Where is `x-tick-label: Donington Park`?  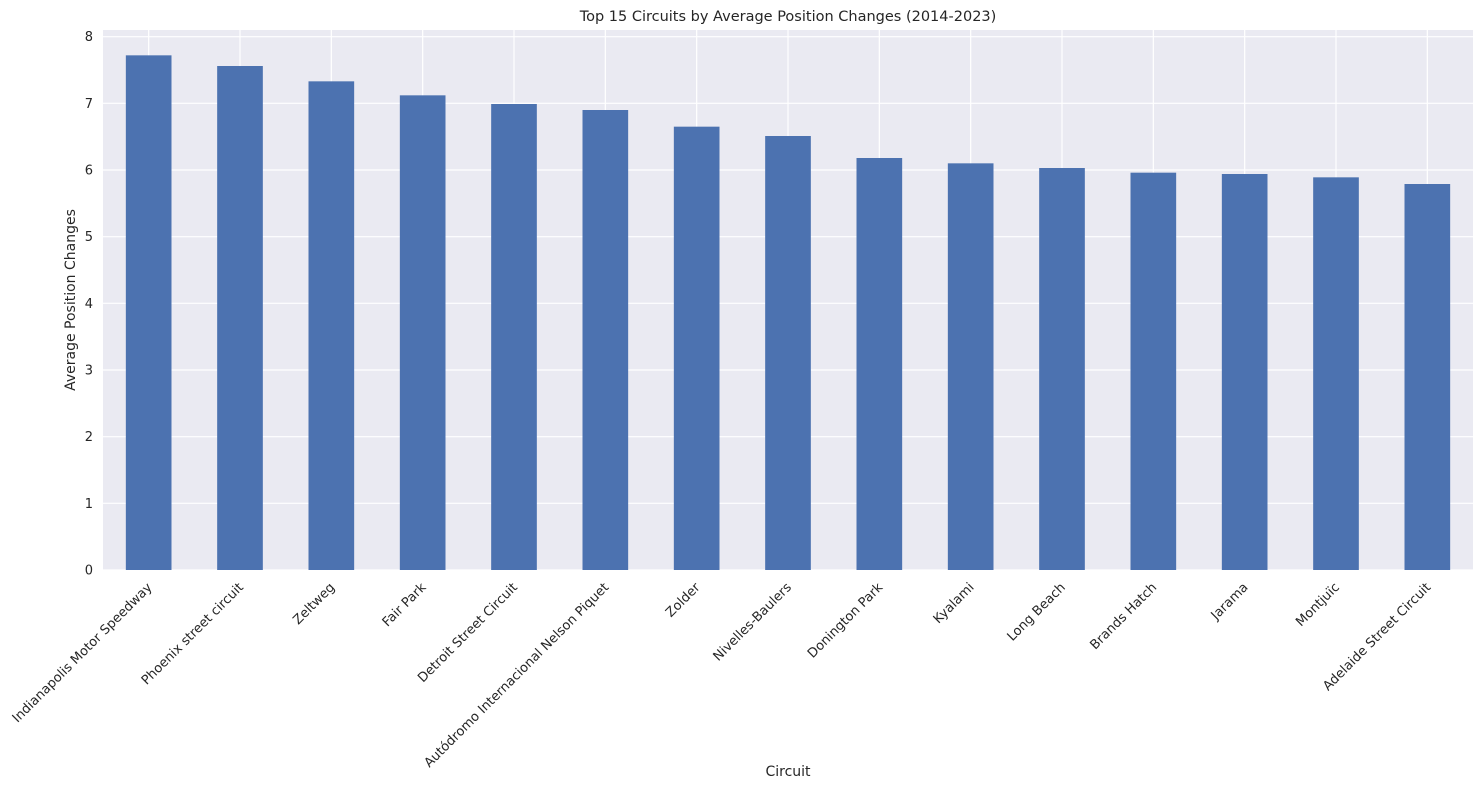 x-tick-label: Donington Park is located at coordinates (846, 621).